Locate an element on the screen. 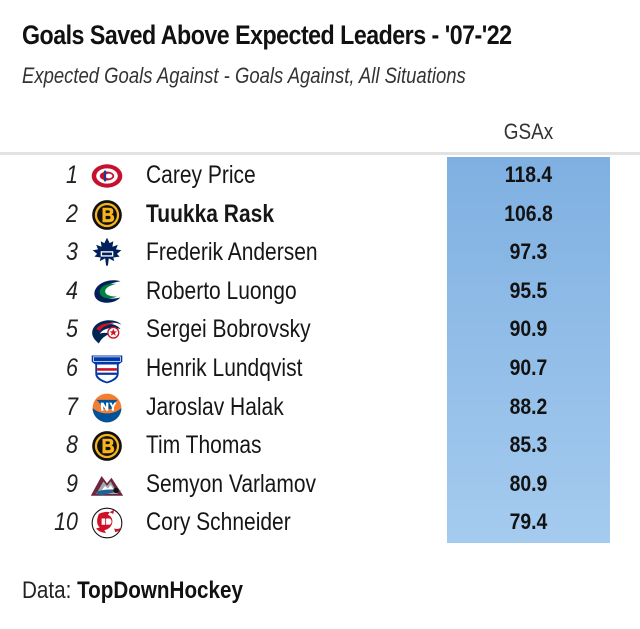  player-name: Roberto Luongo is located at coordinates (221, 290).